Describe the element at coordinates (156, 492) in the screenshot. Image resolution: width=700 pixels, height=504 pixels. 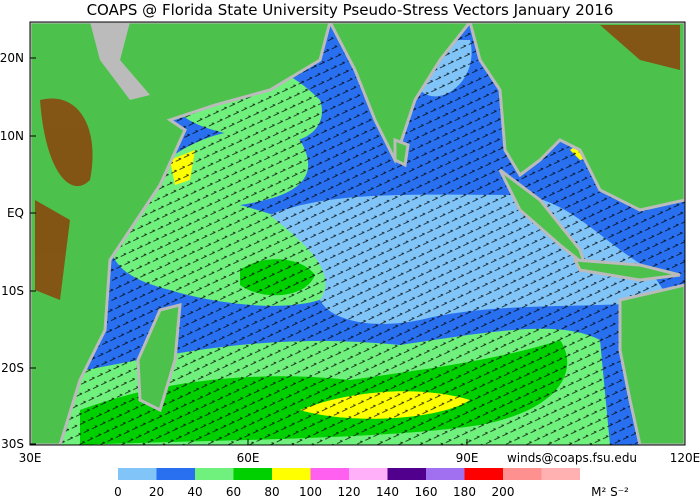
I see `colorbar-label: 20` at that location.